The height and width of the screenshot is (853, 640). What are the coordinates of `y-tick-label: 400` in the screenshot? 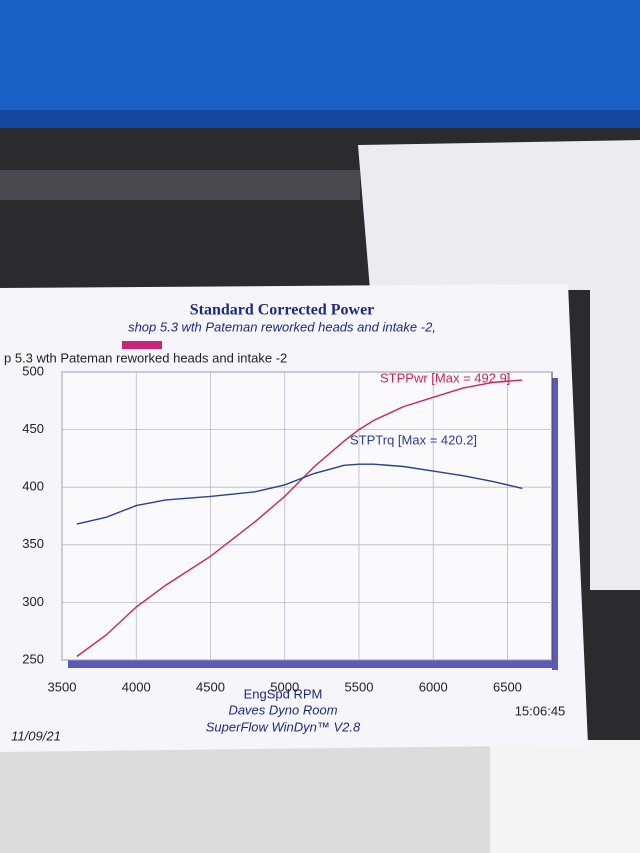 It's located at (33, 486).